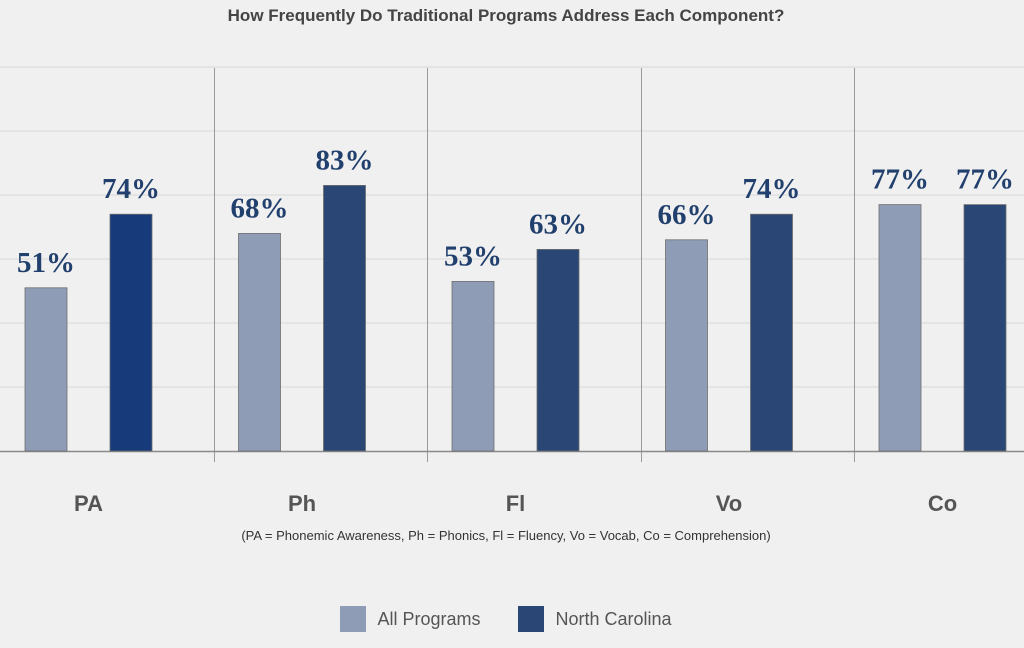 This screenshot has width=1024, height=648. Describe the element at coordinates (558, 224) in the screenshot. I see `data-label: 63%` at that location.